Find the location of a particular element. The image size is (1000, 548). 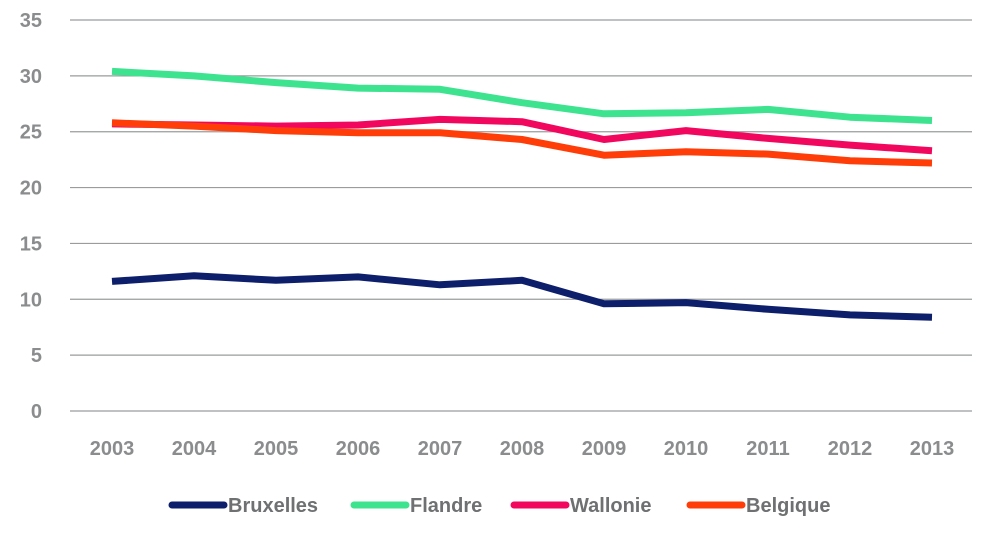

legend-label: Wallonie is located at coordinates (610, 506).